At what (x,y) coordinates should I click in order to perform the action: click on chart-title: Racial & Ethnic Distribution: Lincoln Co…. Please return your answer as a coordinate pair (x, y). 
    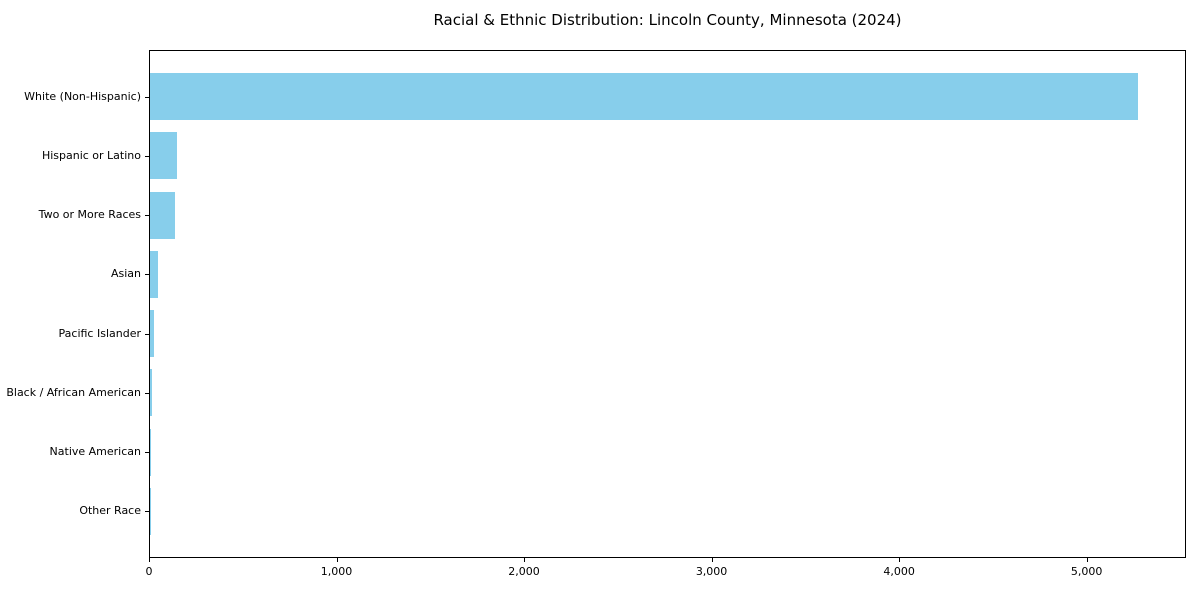
    Looking at the image, I should click on (667, 20).